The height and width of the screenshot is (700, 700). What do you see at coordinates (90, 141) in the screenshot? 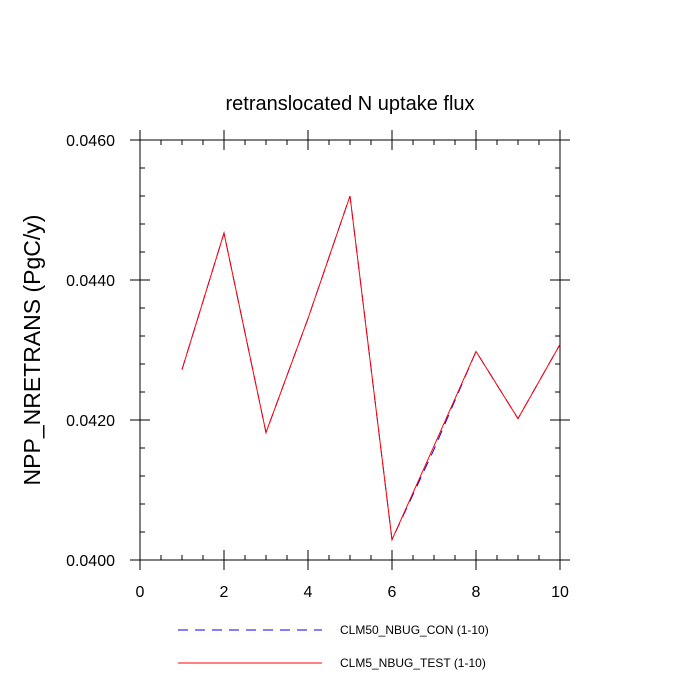
I see `y-tick-label: 0.0460` at bounding box center [90, 141].